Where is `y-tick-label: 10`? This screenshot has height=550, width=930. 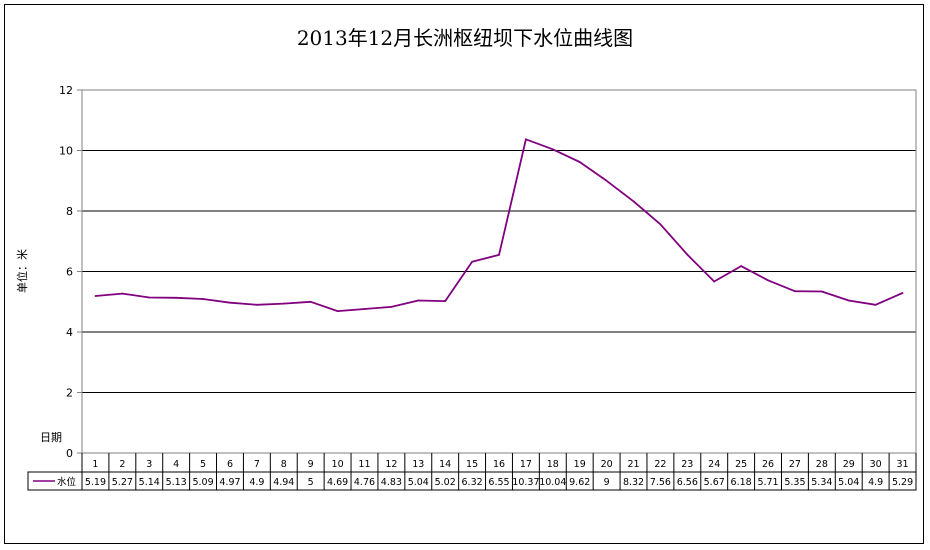 y-tick-label: 10 is located at coordinates (66, 151).